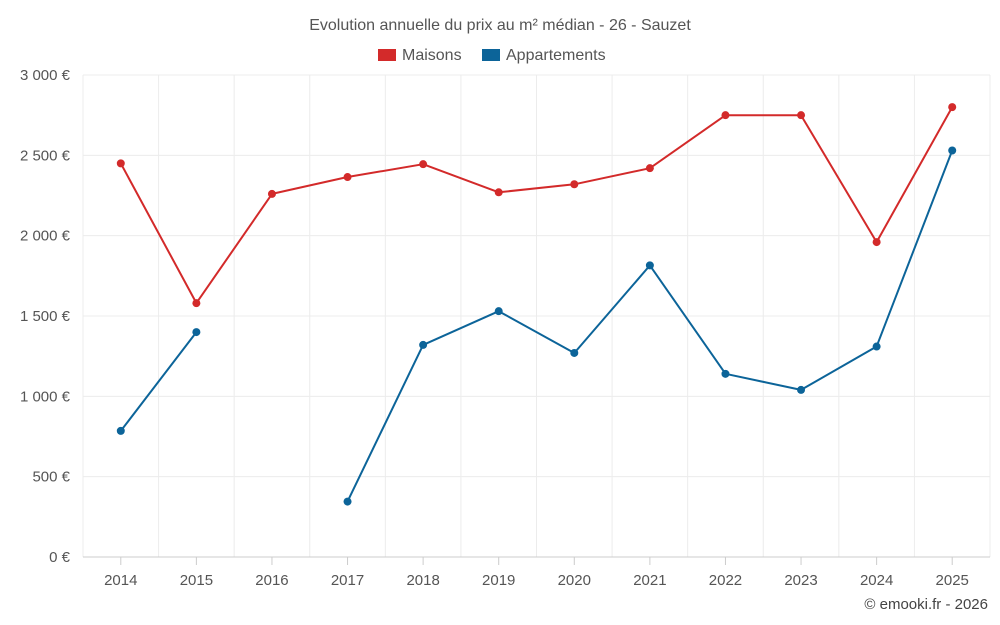  I want to click on x-tick-label: 2018, so click(422, 580).